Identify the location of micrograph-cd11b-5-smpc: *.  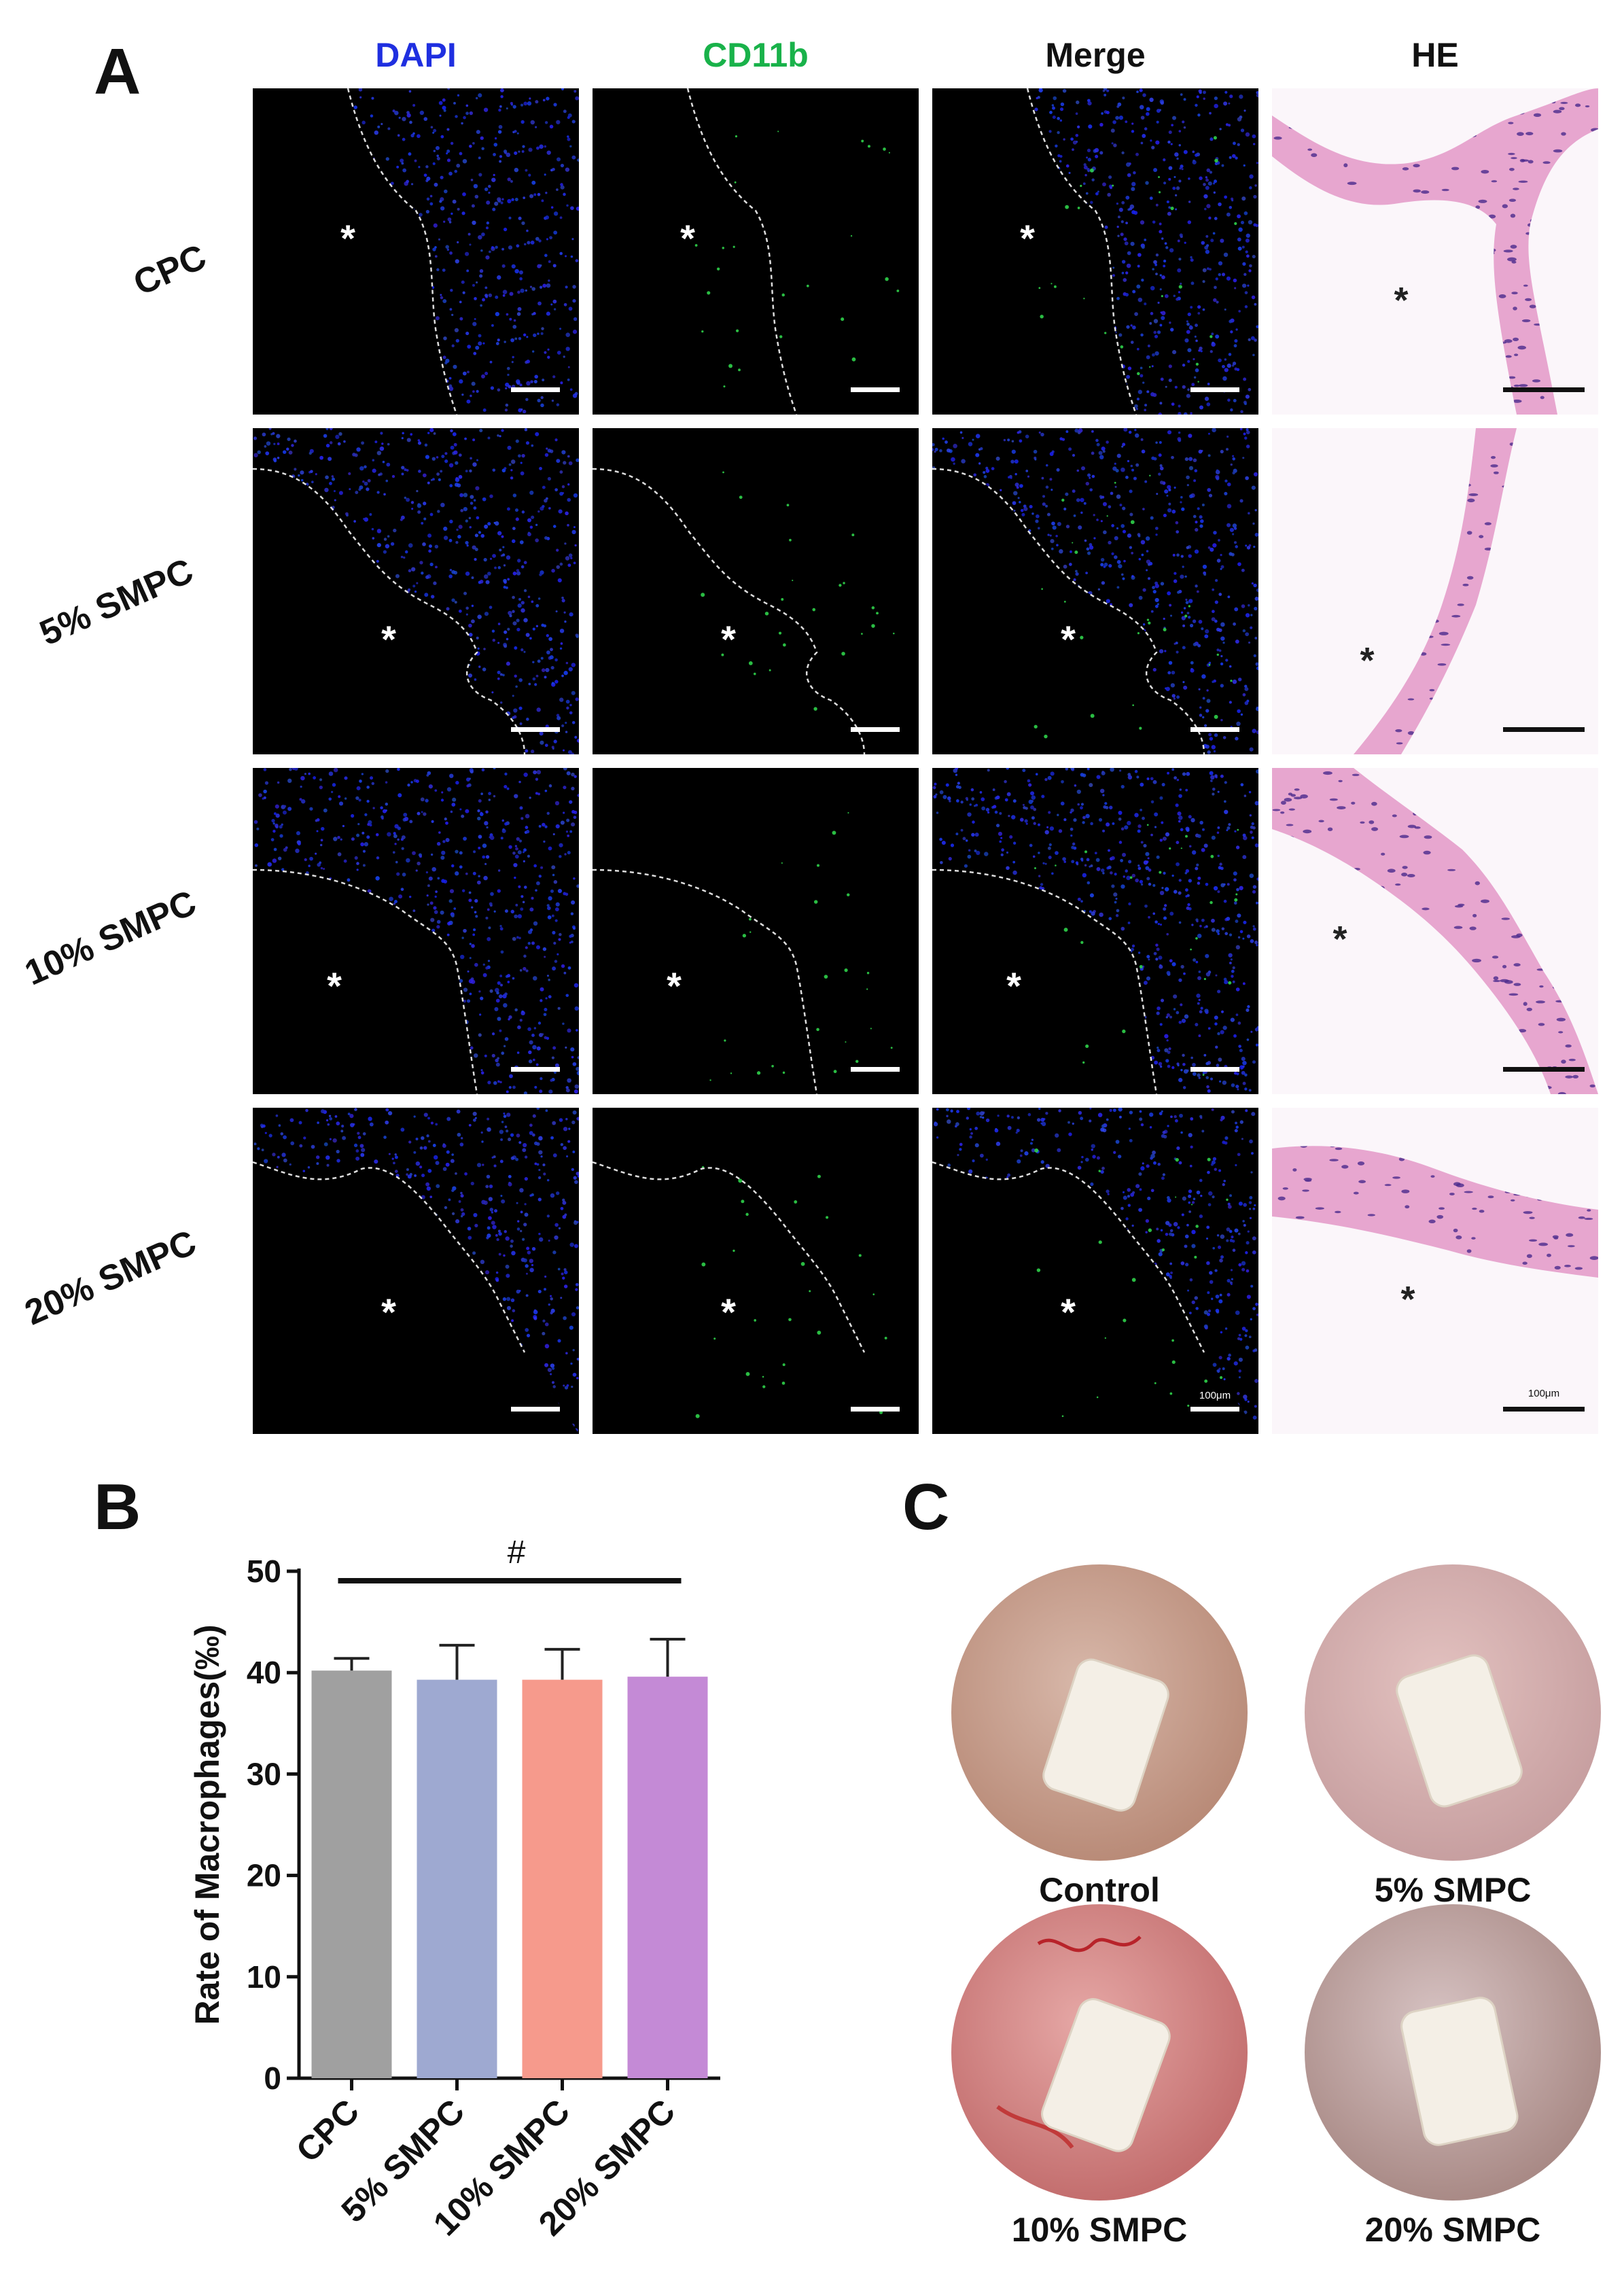
(756, 591).